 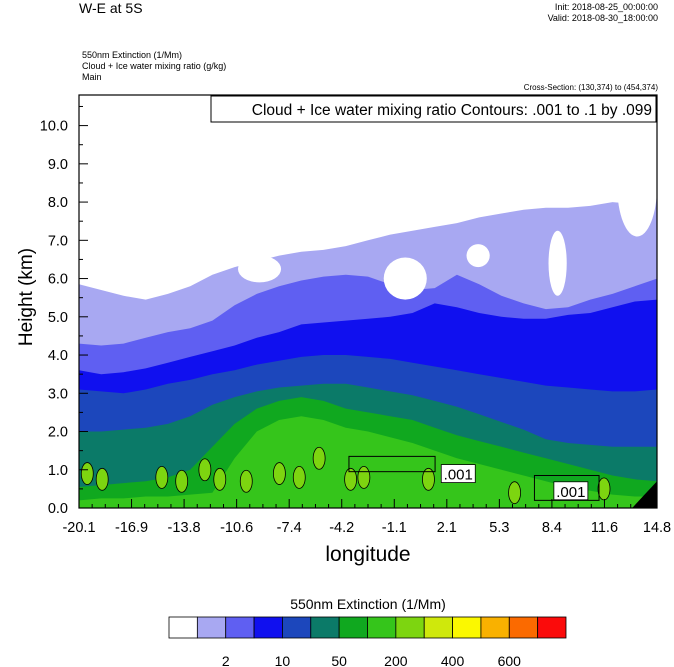 What do you see at coordinates (368, 554) in the screenshot?
I see `x-axis-title: longitude` at bounding box center [368, 554].